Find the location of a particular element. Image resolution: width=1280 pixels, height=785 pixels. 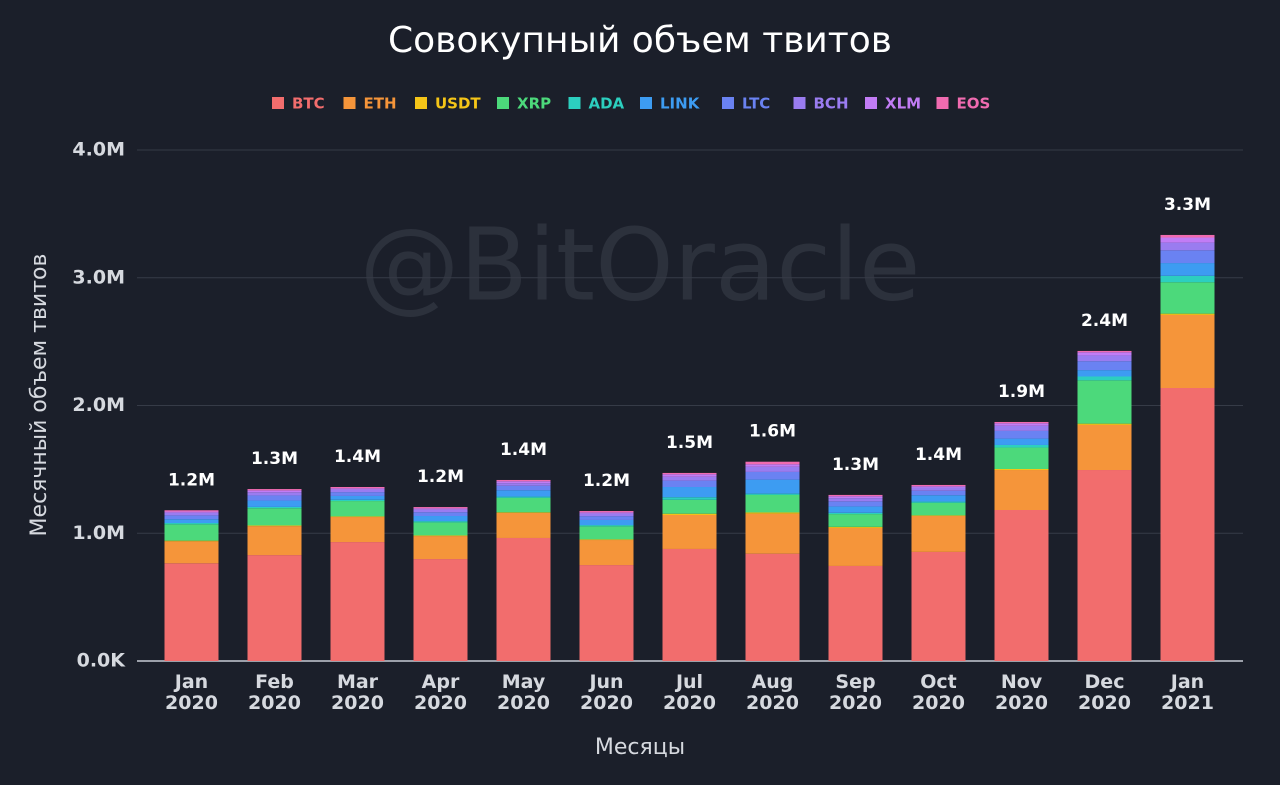

x-axis-title: Месяцы is located at coordinates (640, 747).